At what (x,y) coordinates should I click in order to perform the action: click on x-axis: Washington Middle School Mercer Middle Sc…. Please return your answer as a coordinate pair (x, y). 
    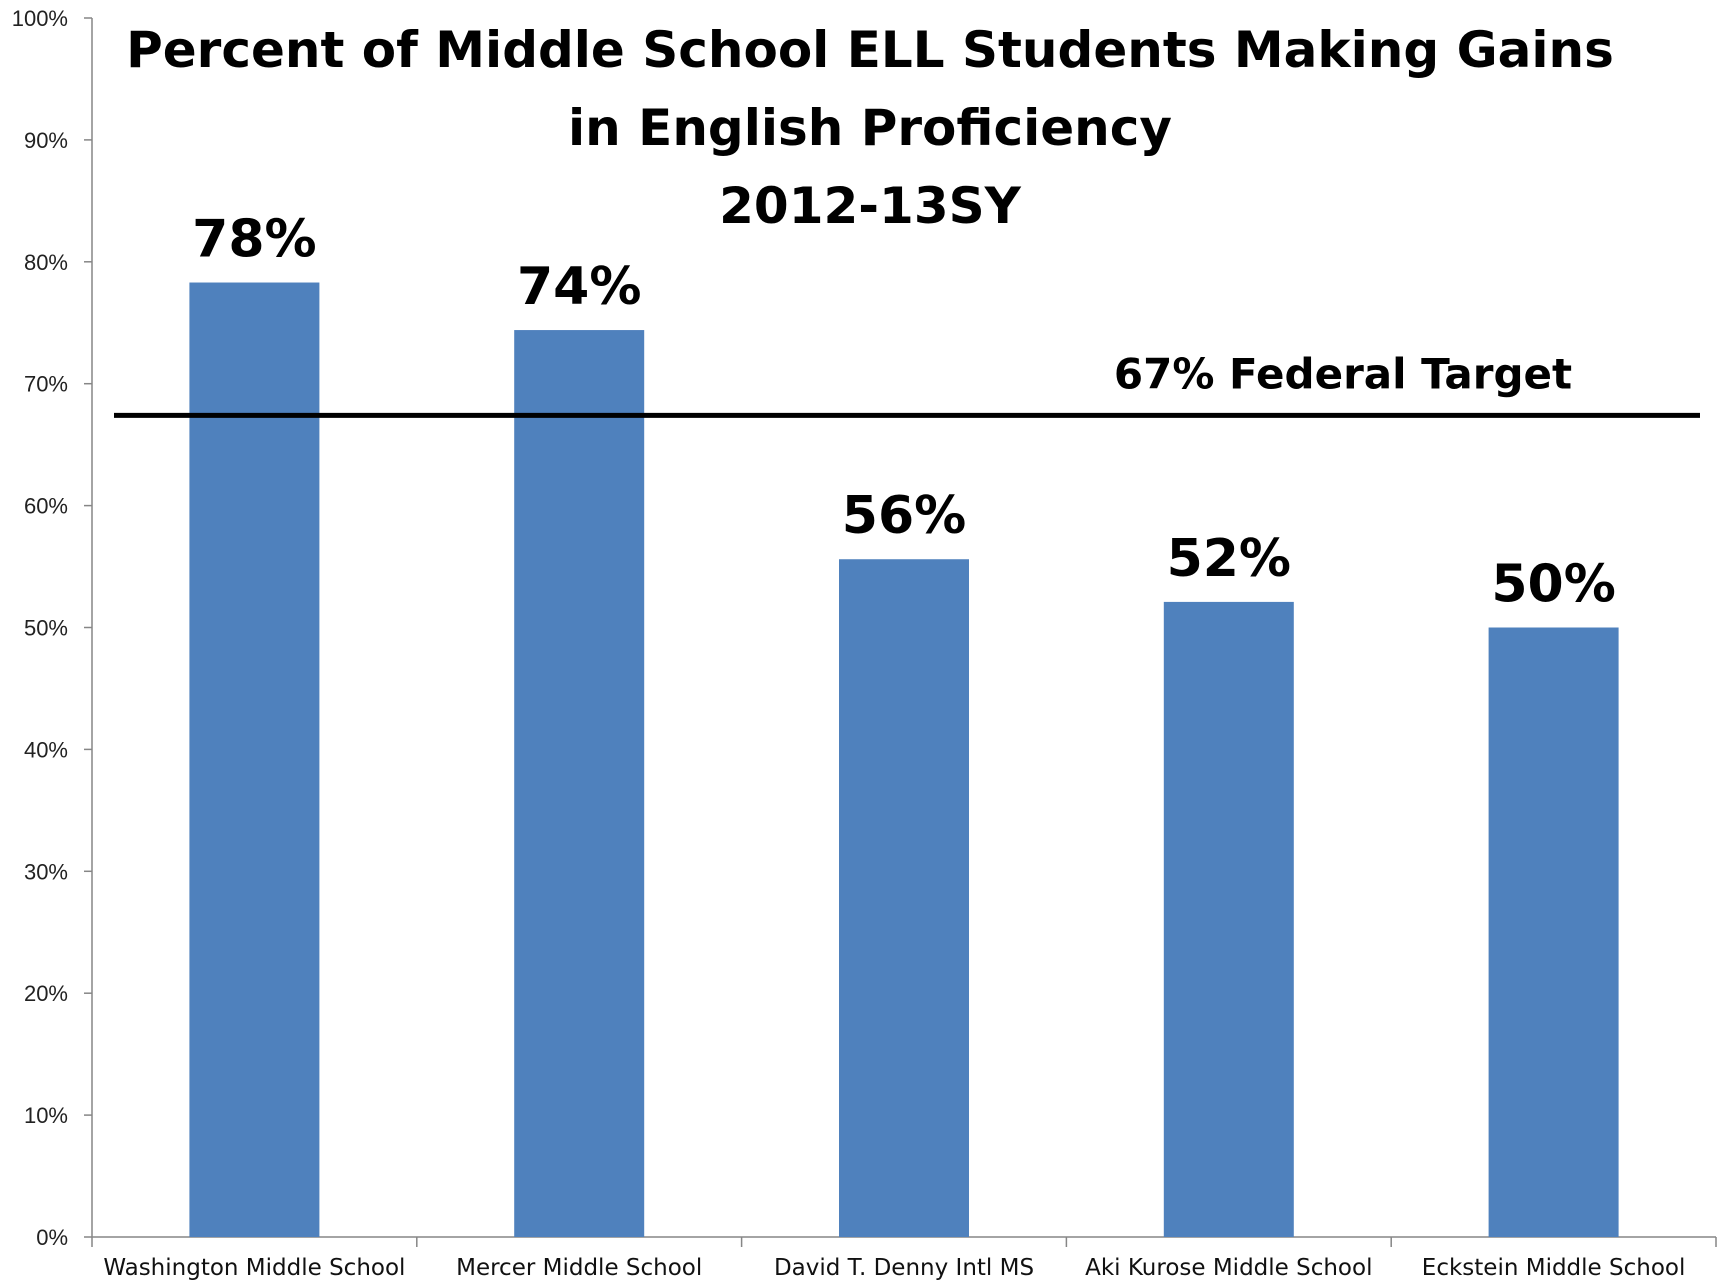
    Looking at the image, I should click on (904, 1258).